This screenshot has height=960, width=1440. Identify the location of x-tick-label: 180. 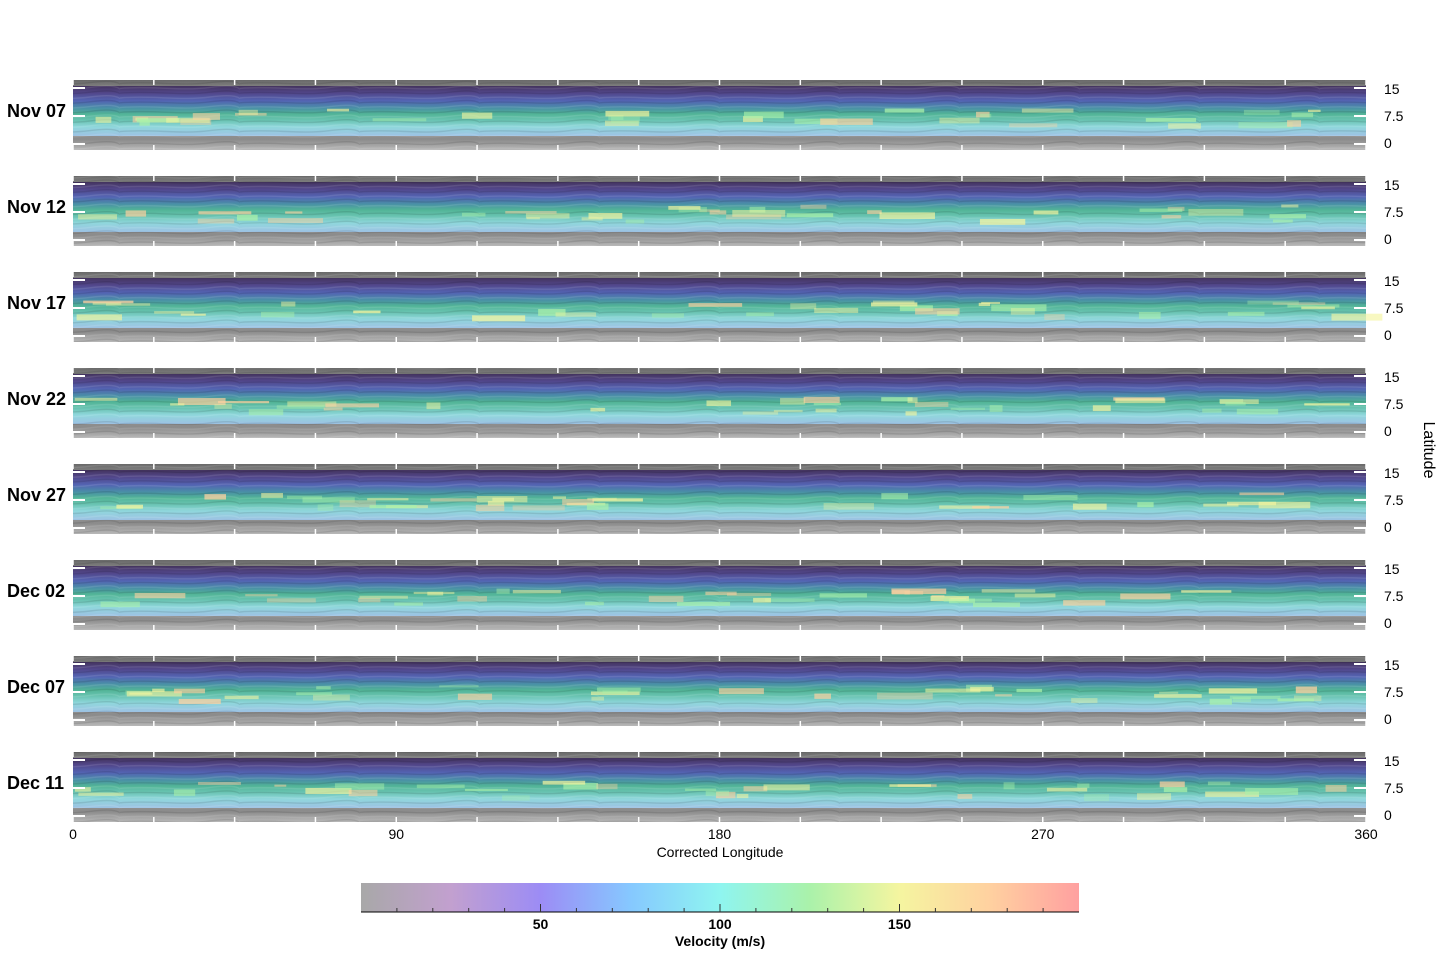
(719, 834).